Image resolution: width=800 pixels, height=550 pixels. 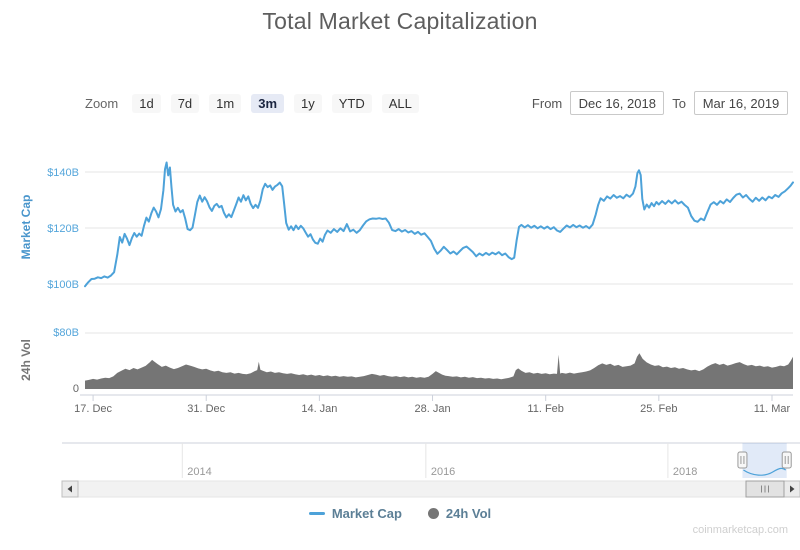 I want to click on x-axis-label: 31. Dec, so click(x=206, y=409).